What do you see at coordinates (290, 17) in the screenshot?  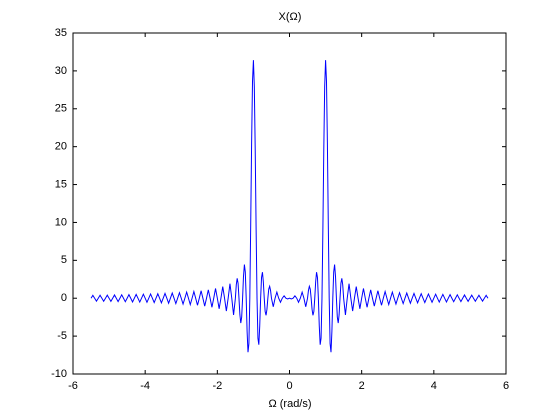 I see `chart-title: X(Ω)` at bounding box center [290, 17].